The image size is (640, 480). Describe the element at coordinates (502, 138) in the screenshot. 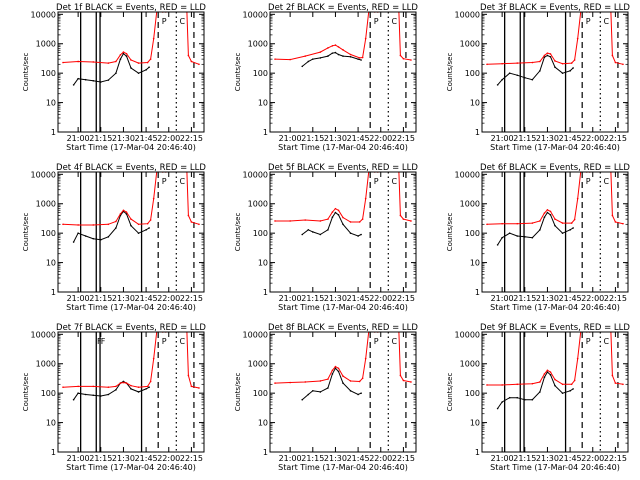

I see `x-tick-label: 21:00` at that location.